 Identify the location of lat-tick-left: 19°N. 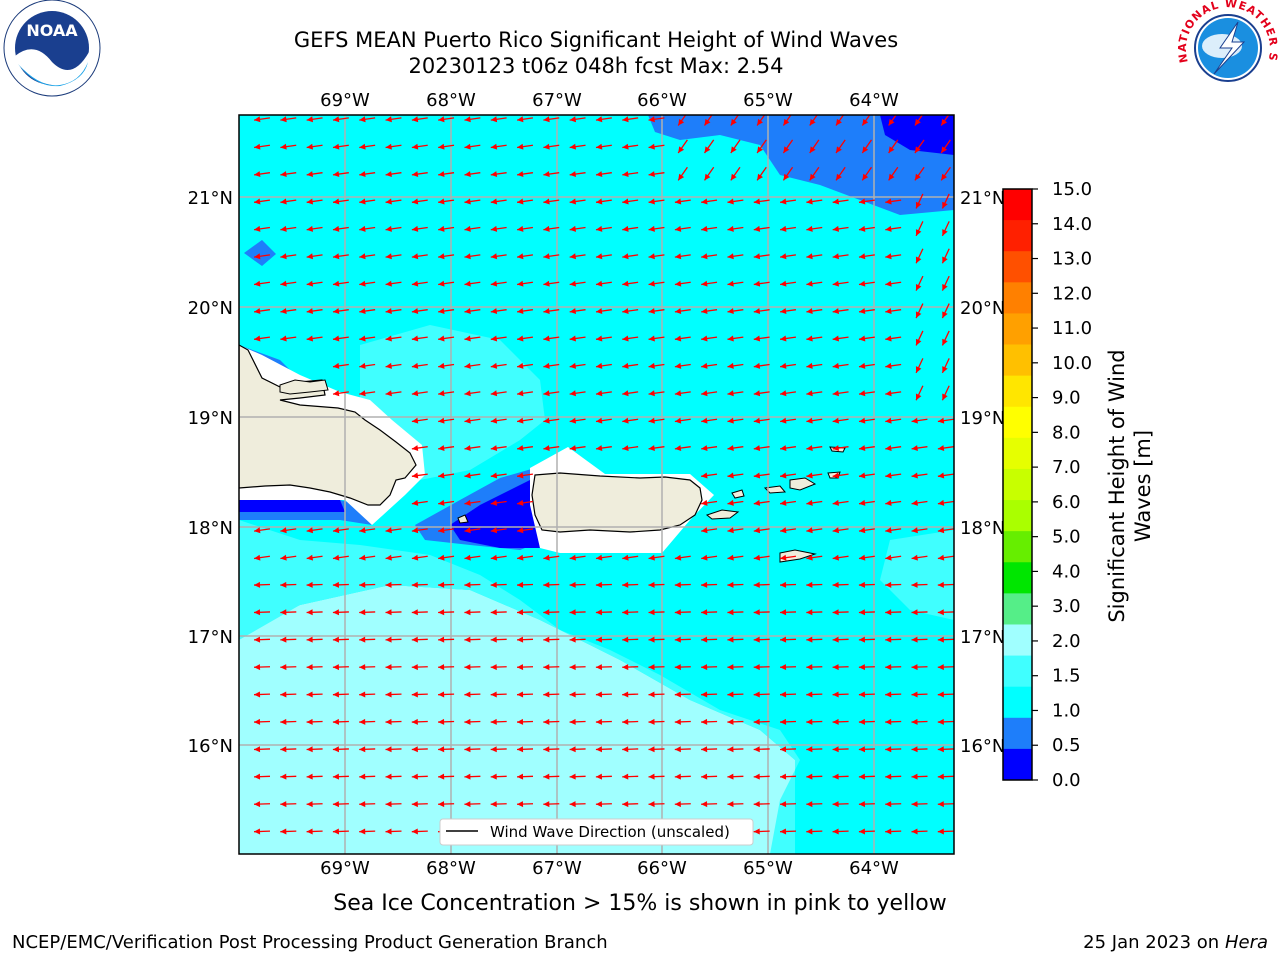
(210, 418).